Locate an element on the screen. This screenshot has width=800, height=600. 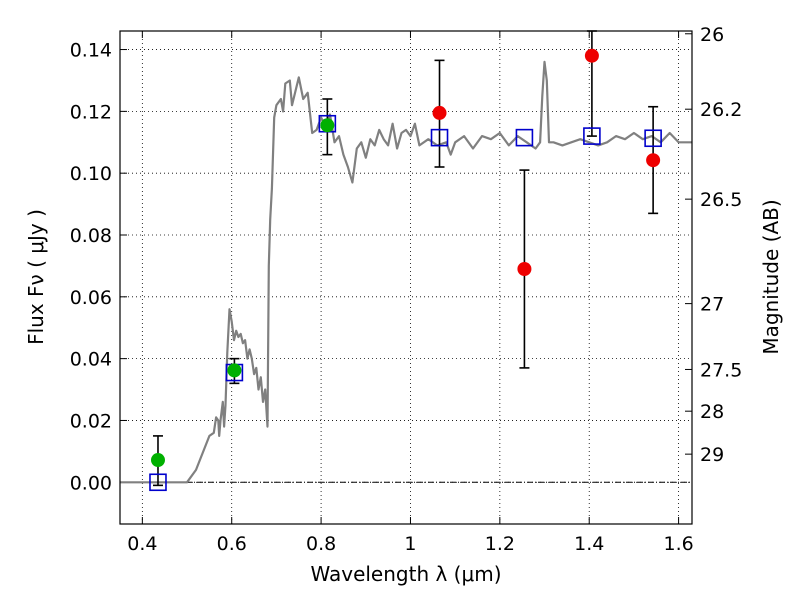
y-tick-label: 0.08 is located at coordinates (91, 236).